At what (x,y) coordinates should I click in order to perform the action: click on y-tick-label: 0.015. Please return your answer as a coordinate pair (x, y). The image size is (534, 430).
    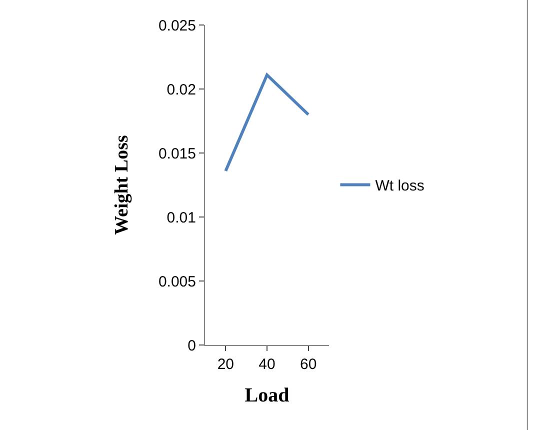
    Looking at the image, I should click on (177, 153).